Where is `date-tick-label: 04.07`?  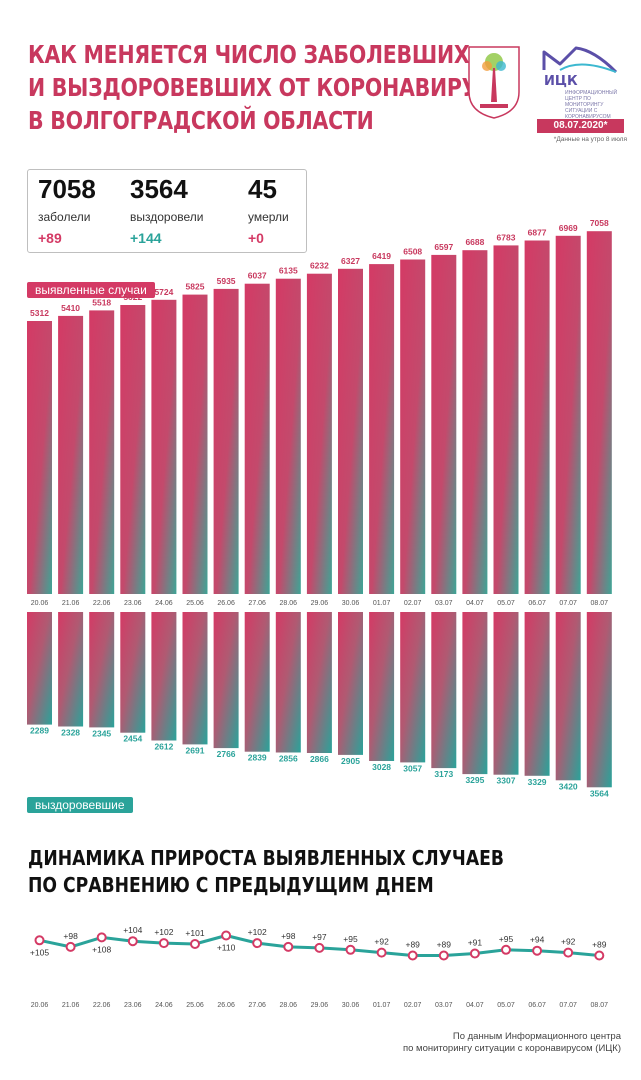 date-tick-label: 04.07 is located at coordinates (475, 603).